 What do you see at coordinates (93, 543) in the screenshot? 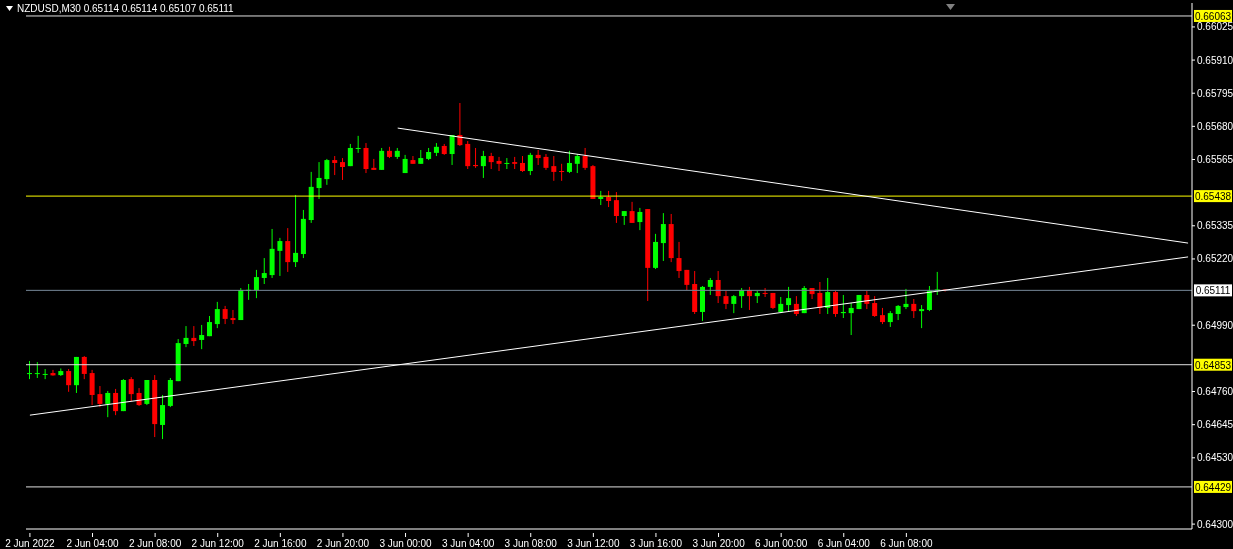
I see `x-tick-label: 2 Jun 04:00` at bounding box center [93, 543].